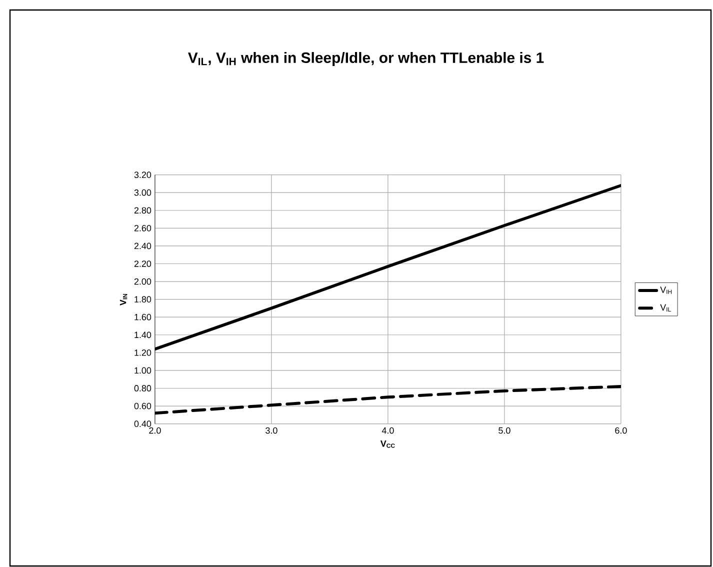 The height and width of the screenshot is (567, 713). What do you see at coordinates (143, 370) in the screenshot?
I see `y-tick-label: 1.00` at bounding box center [143, 370].